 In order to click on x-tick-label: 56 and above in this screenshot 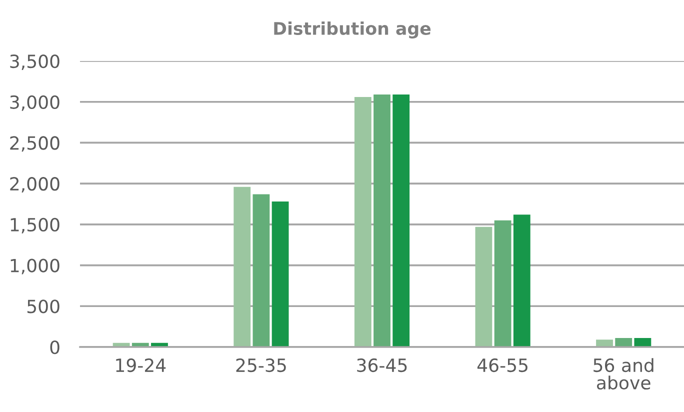, I will do `click(624, 374)`.